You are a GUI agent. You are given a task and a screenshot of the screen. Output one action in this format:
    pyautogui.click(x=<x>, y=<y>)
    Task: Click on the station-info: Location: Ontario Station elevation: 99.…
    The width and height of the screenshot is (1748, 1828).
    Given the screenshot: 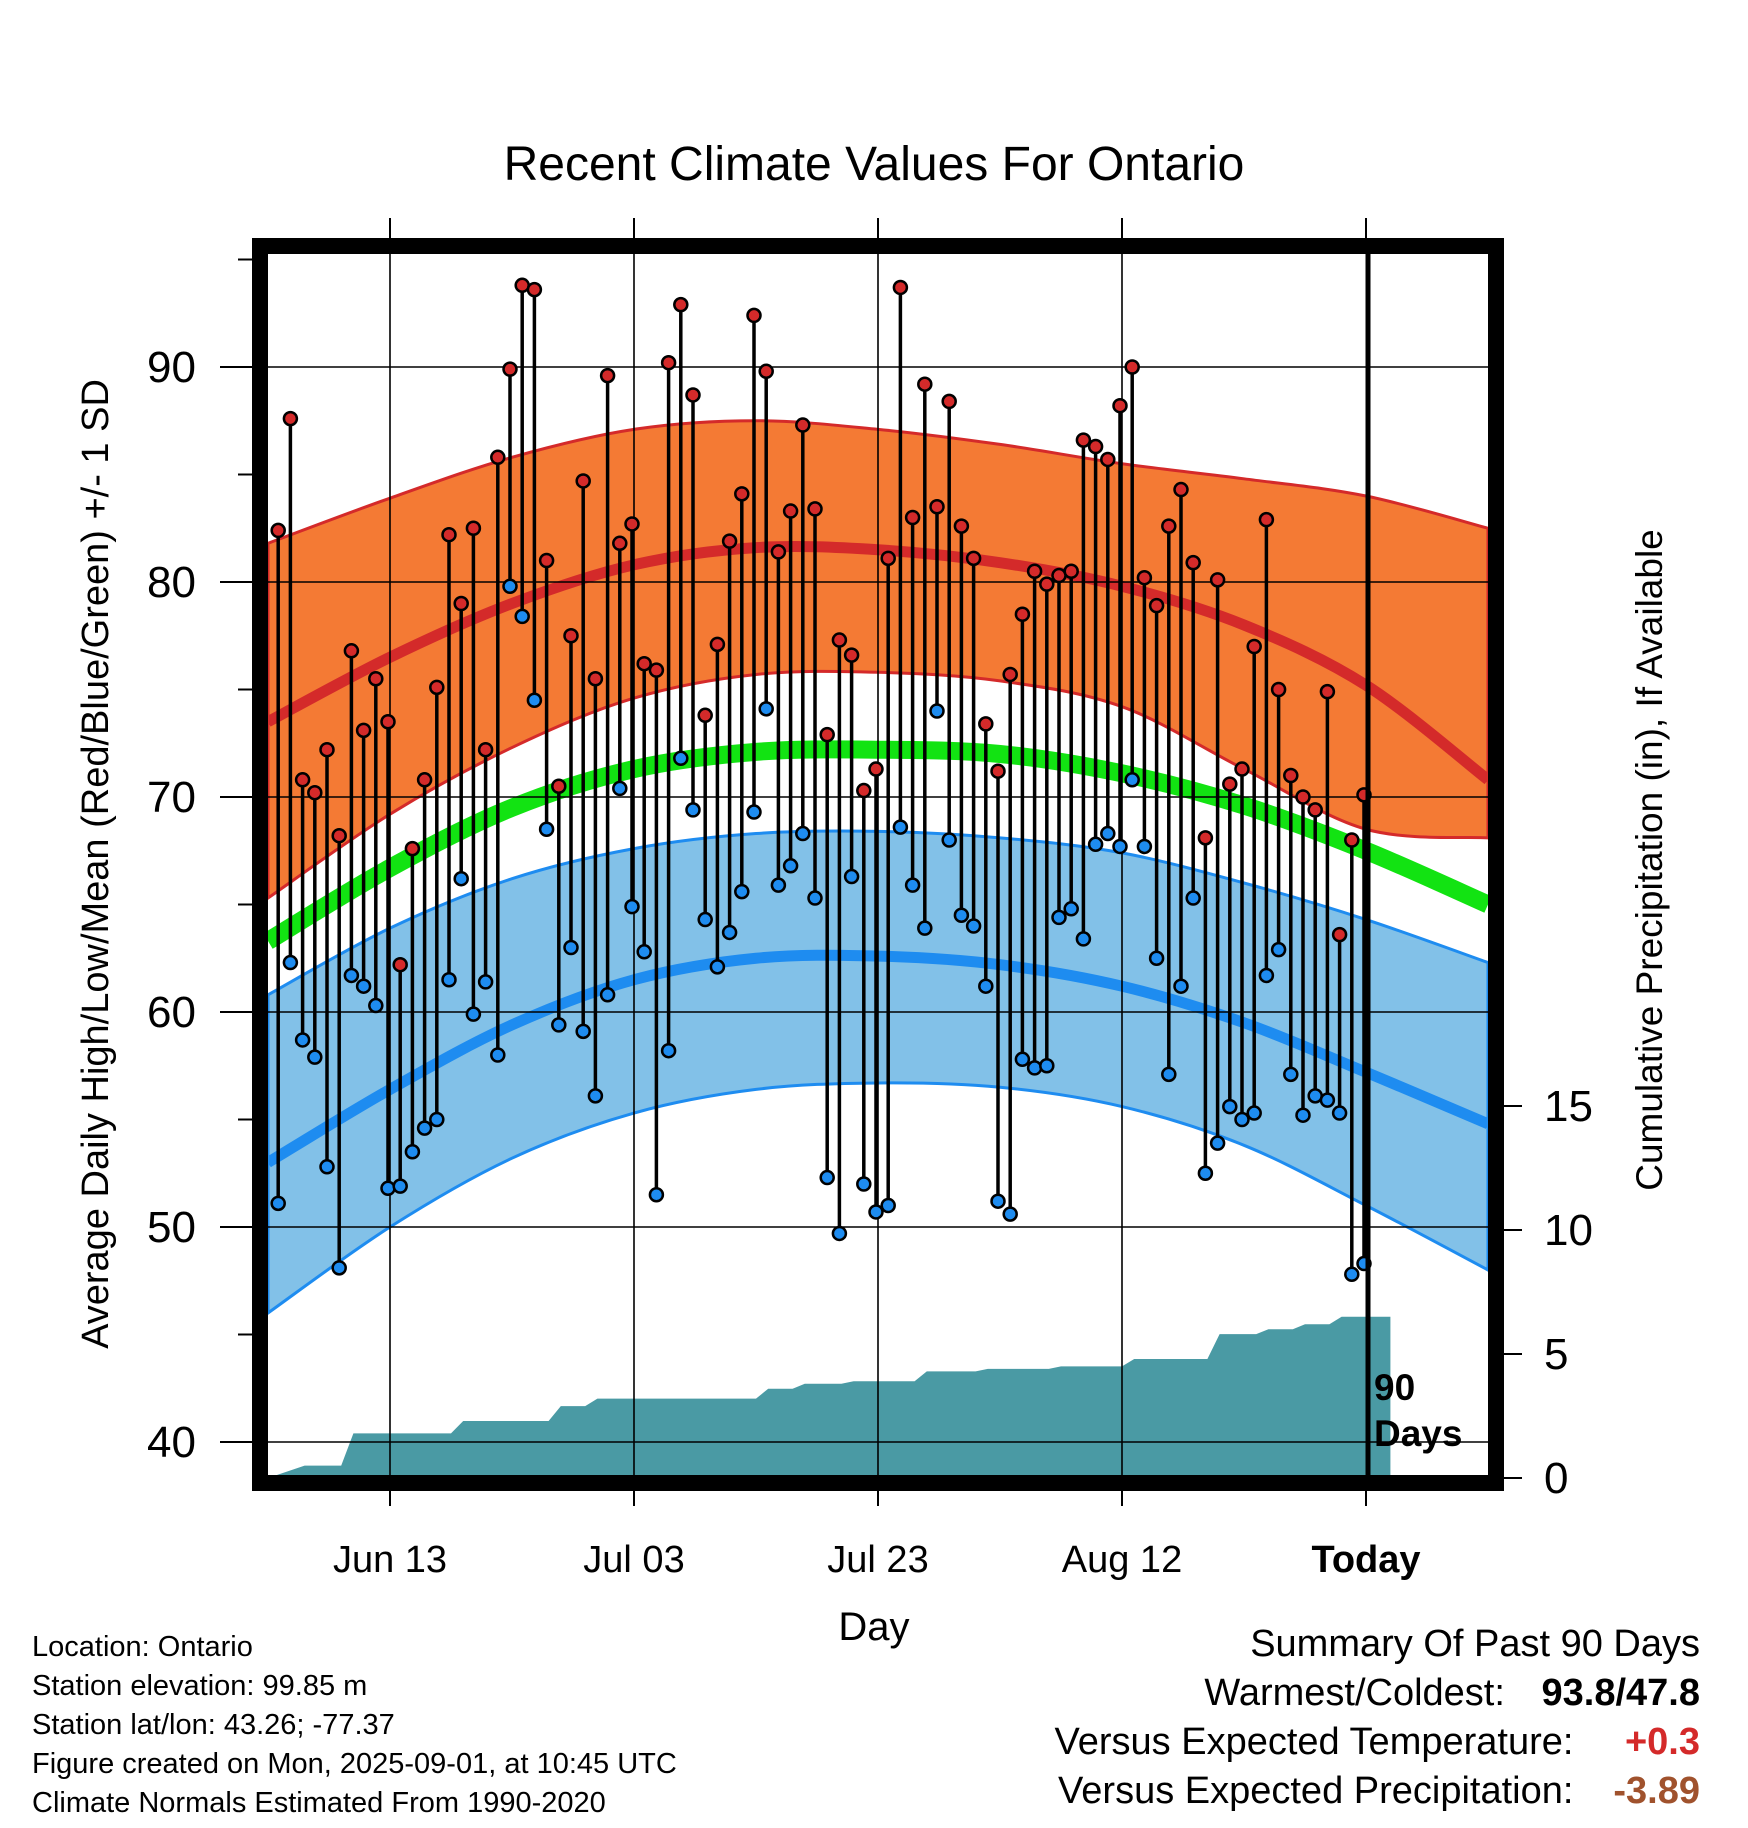 What is the action you would take?
    pyautogui.click(x=354, y=1725)
    